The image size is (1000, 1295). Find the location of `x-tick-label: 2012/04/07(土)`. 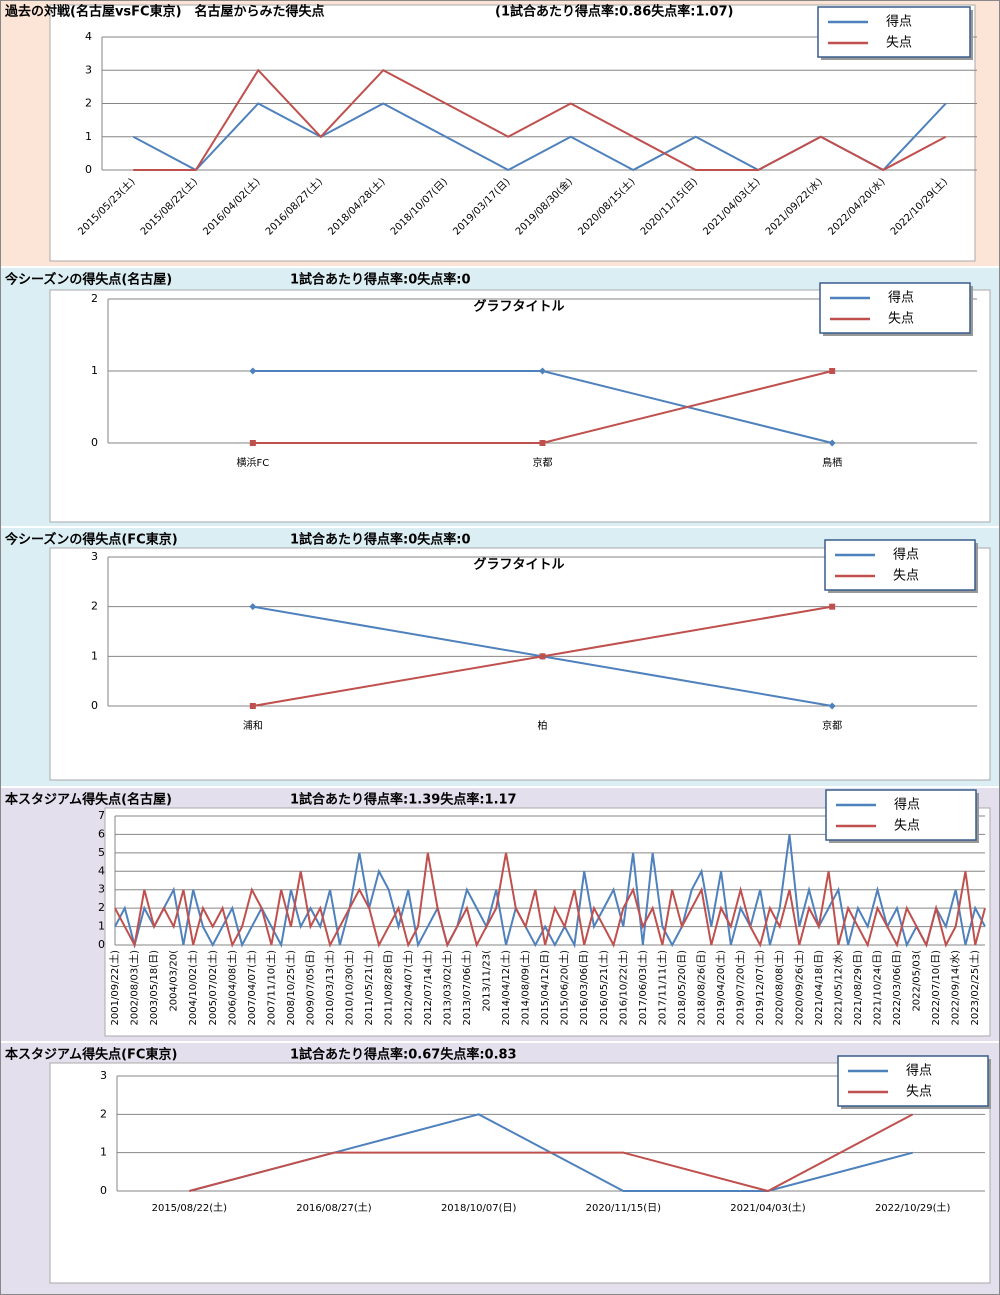

x-tick-label: 2012/04/07(土) is located at coordinates (407, 988).